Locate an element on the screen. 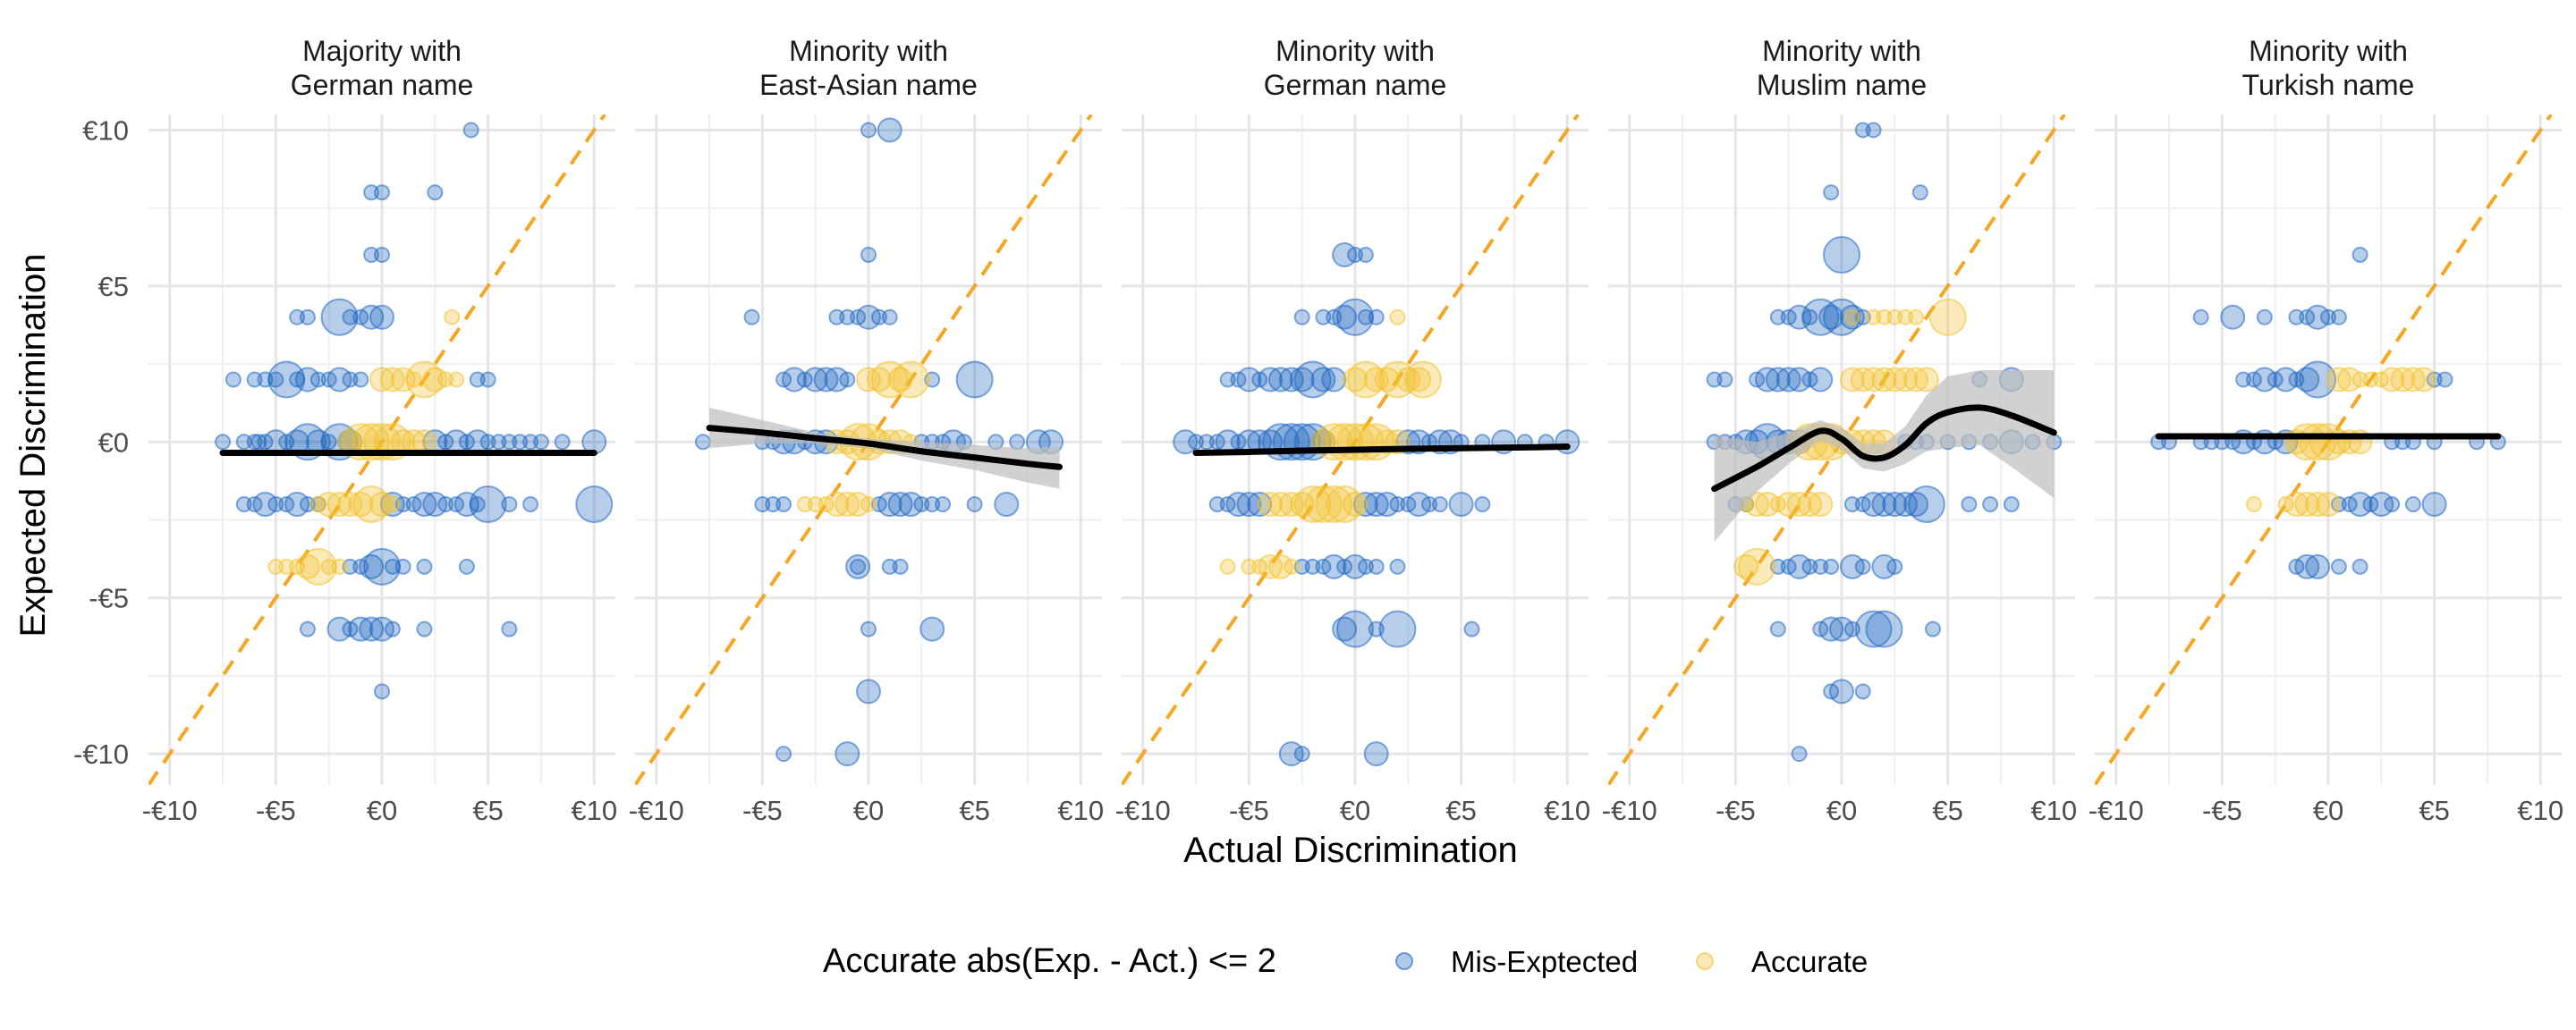  x-tick-label: €0 is located at coordinates (1355, 810).